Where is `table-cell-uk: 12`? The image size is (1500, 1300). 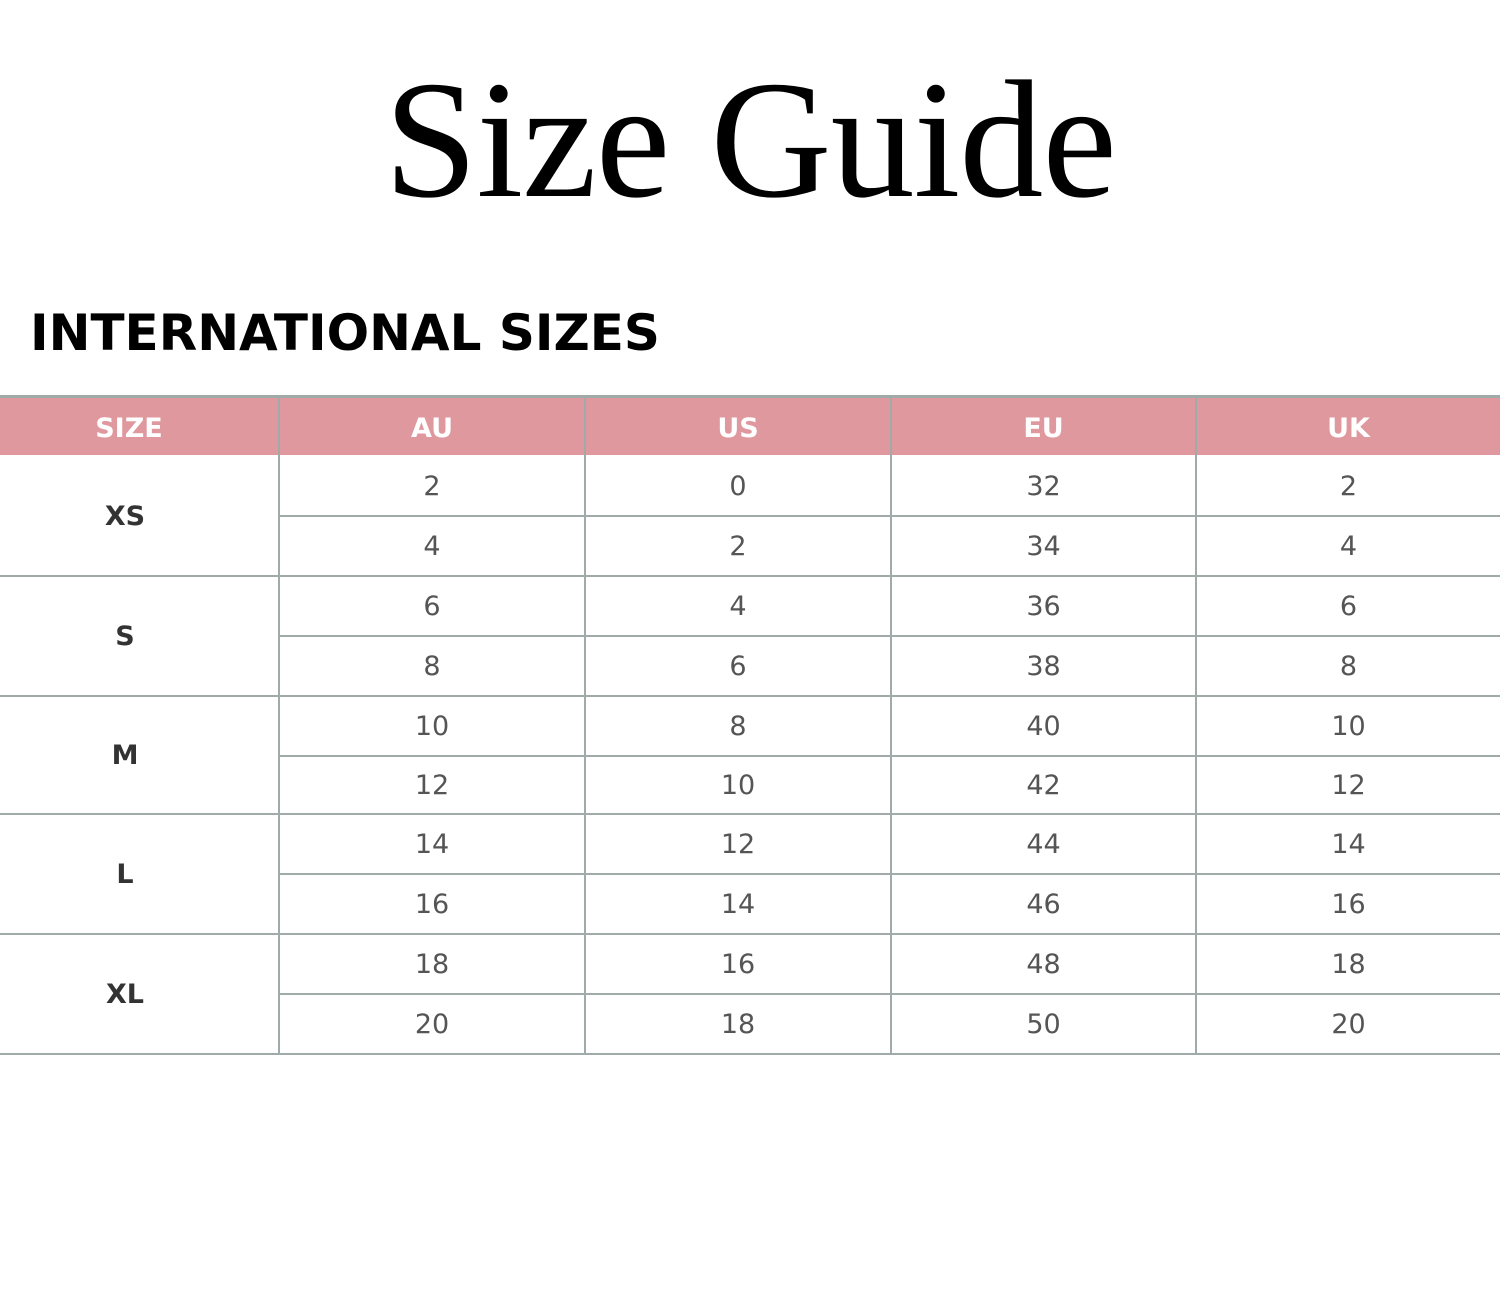 table-cell-uk: 12 is located at coordinates (1347, 786).